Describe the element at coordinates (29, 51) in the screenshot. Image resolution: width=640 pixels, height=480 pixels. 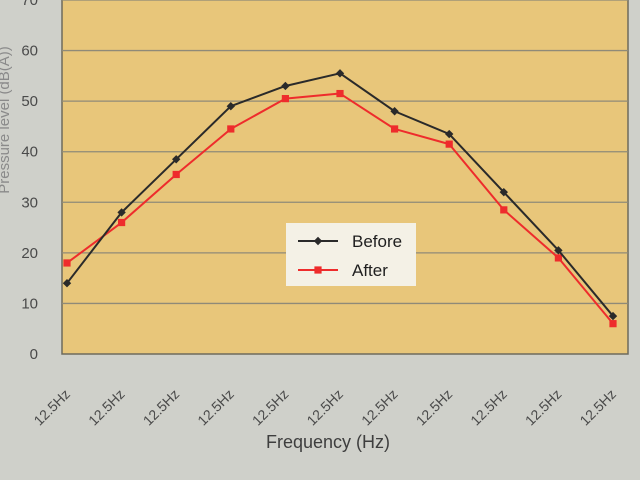
I see `y-tick-label: 60` at that location.